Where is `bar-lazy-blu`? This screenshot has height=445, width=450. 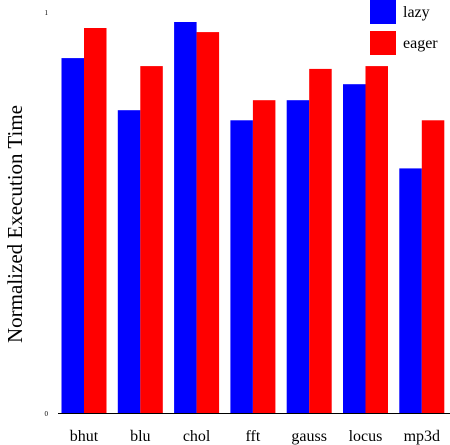 bar-lazy-blu is located at coordinates (129, 261).